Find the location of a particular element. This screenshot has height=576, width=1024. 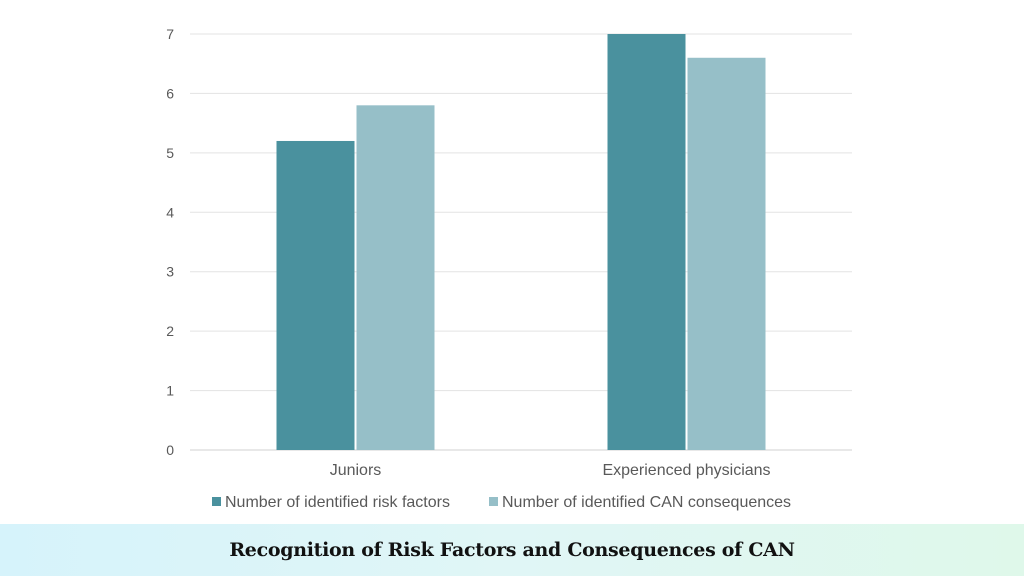

y-tick-label: 3 is located at coordinates (170, 272).